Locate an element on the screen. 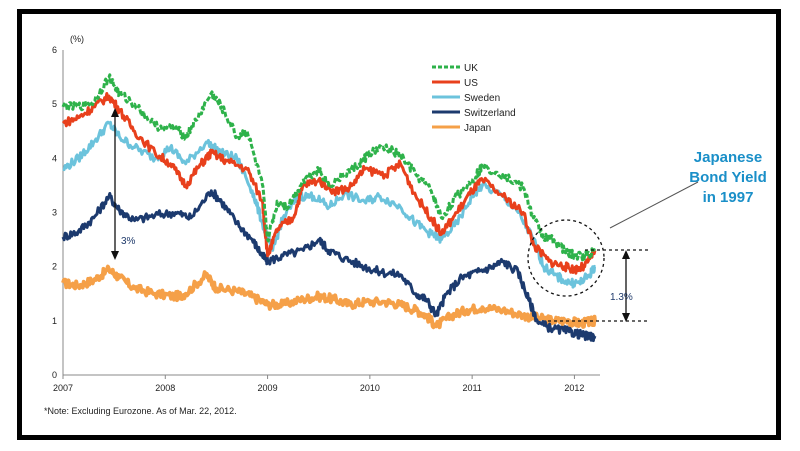  y-tick-label: 1 is located at coordinates (54, 321).